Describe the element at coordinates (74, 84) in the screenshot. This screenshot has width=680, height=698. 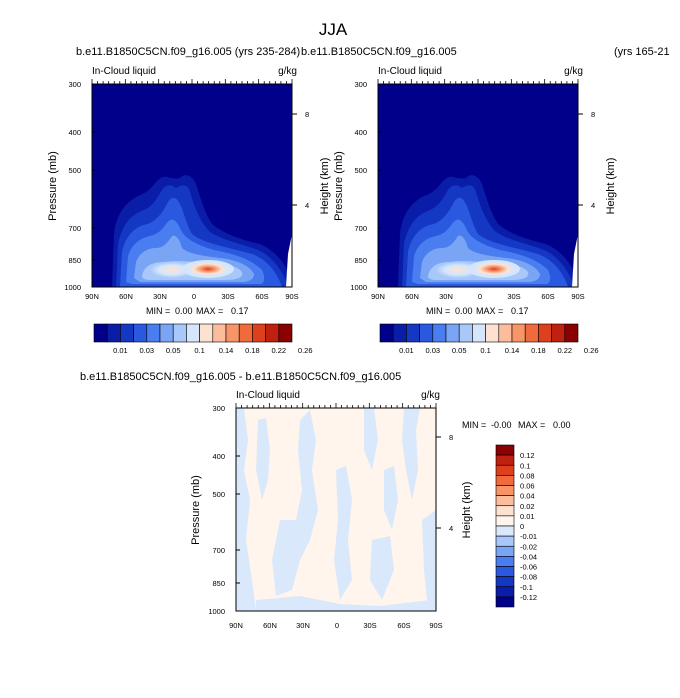
I see `left-y-tick-label: 300` at that location.